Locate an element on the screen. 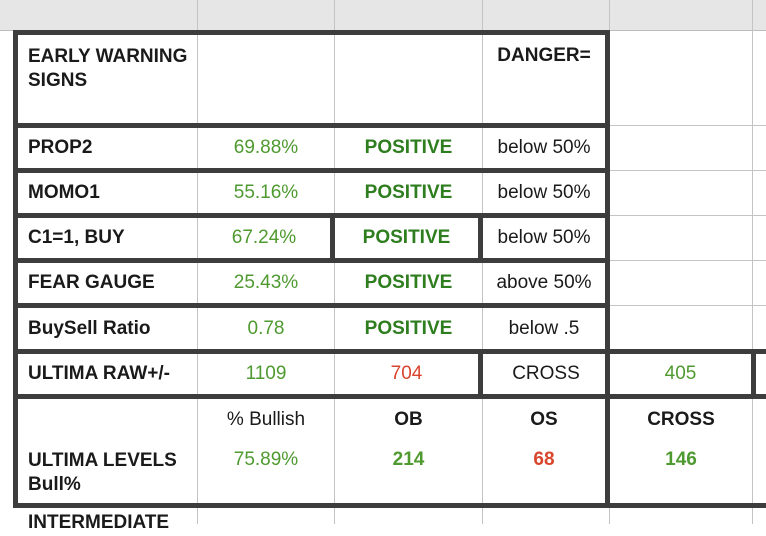 The width and height of the screenshot is (766, 536). ultima-raw-cross-label: CROSS is located at coordinates (546, 373).